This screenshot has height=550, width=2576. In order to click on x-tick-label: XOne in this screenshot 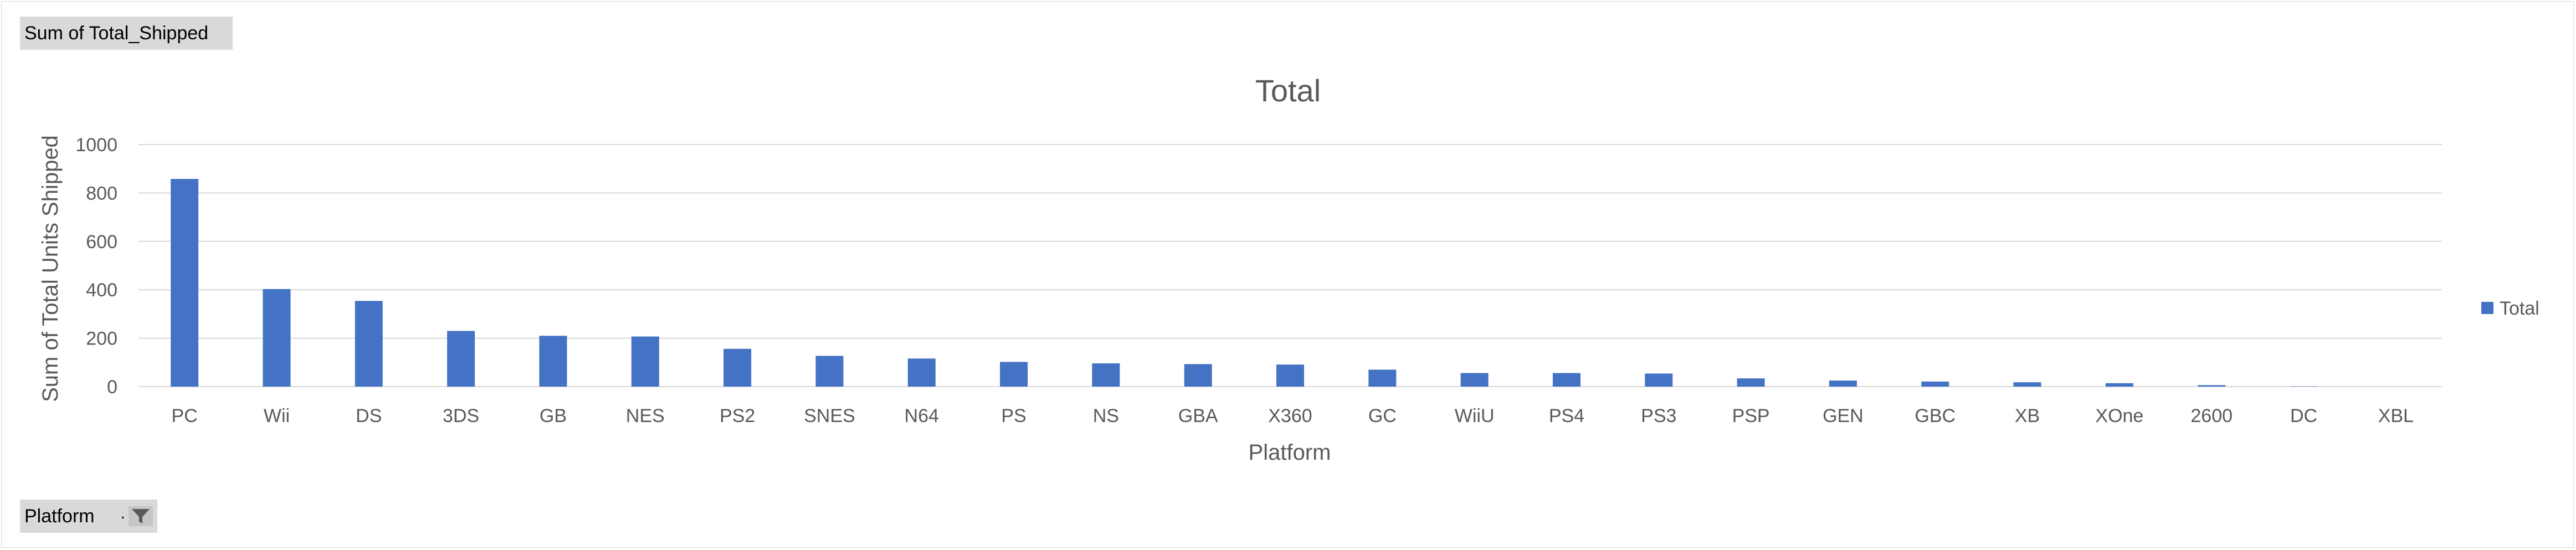, I will do `click(2119, 415)`.